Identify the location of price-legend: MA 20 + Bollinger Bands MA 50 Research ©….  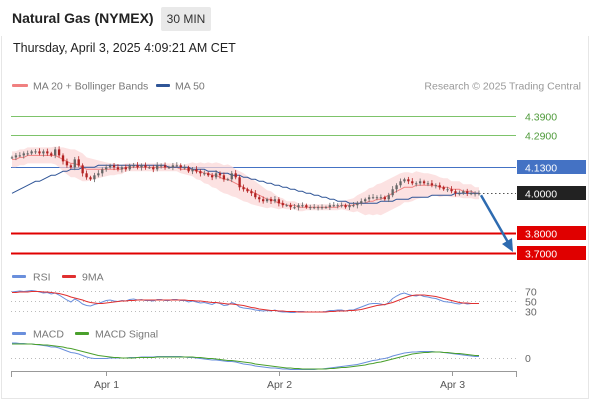
(296, 87).